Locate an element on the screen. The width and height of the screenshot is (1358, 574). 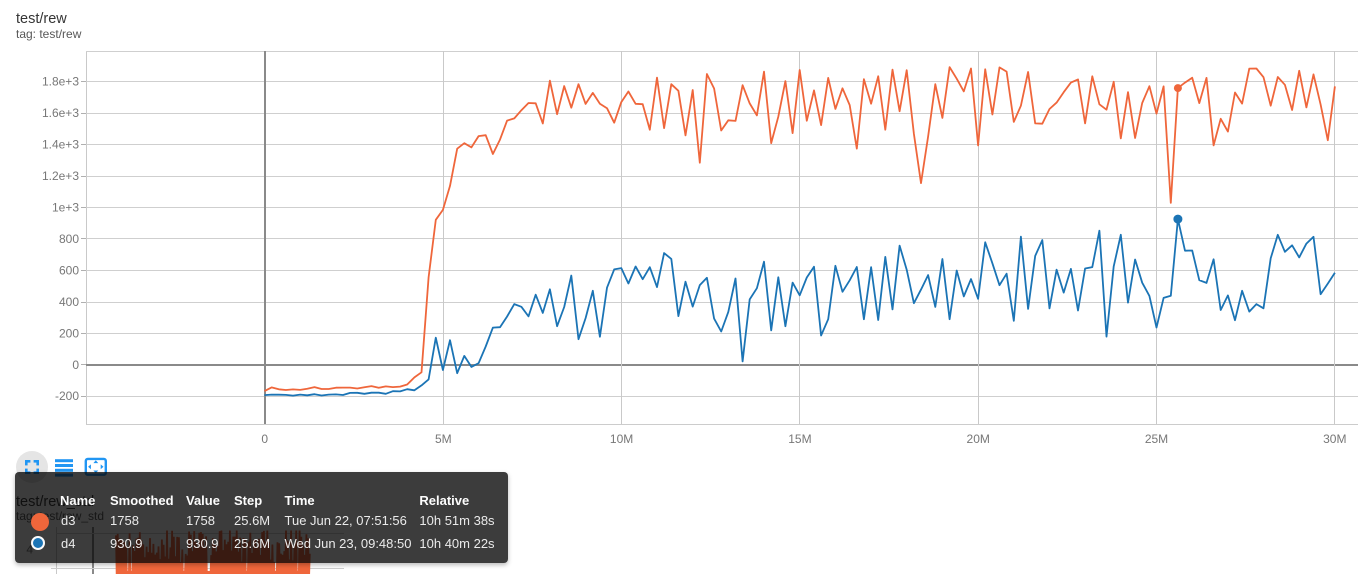
svg-text: 10M is located at coordinates (621, 439).